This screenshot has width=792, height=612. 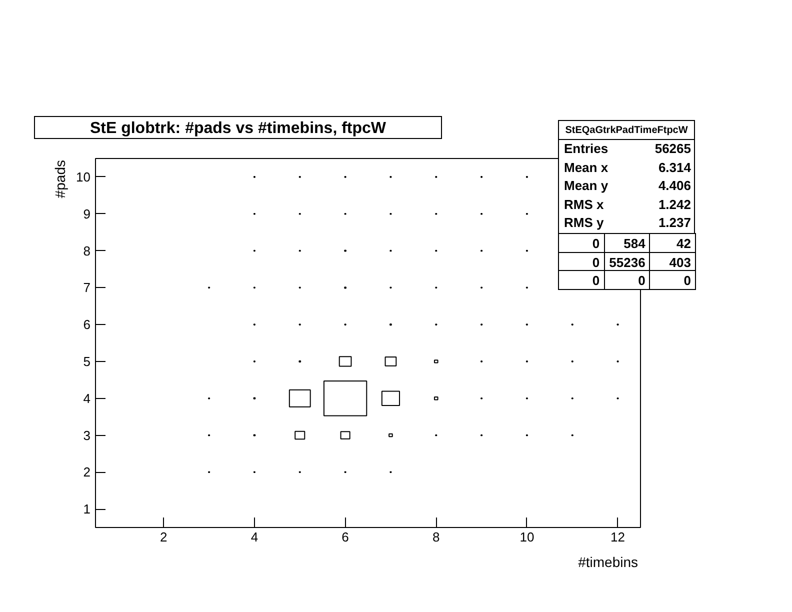 I want to click on text: StEQaGtrkPadTimeFtpcW, so click(x=626, y=130).